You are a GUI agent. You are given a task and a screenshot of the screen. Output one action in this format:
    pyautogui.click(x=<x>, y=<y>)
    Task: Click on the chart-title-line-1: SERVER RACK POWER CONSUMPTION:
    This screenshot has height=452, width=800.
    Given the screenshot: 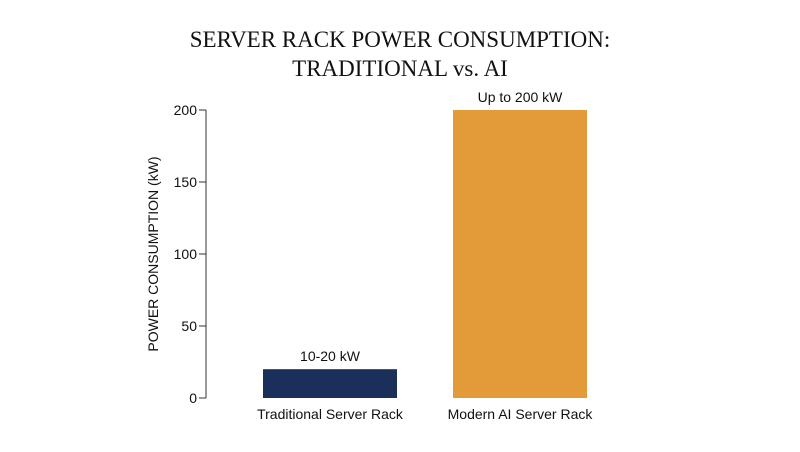 What is the action you would take?
    pyautogui.click(x=400, y=39)
    